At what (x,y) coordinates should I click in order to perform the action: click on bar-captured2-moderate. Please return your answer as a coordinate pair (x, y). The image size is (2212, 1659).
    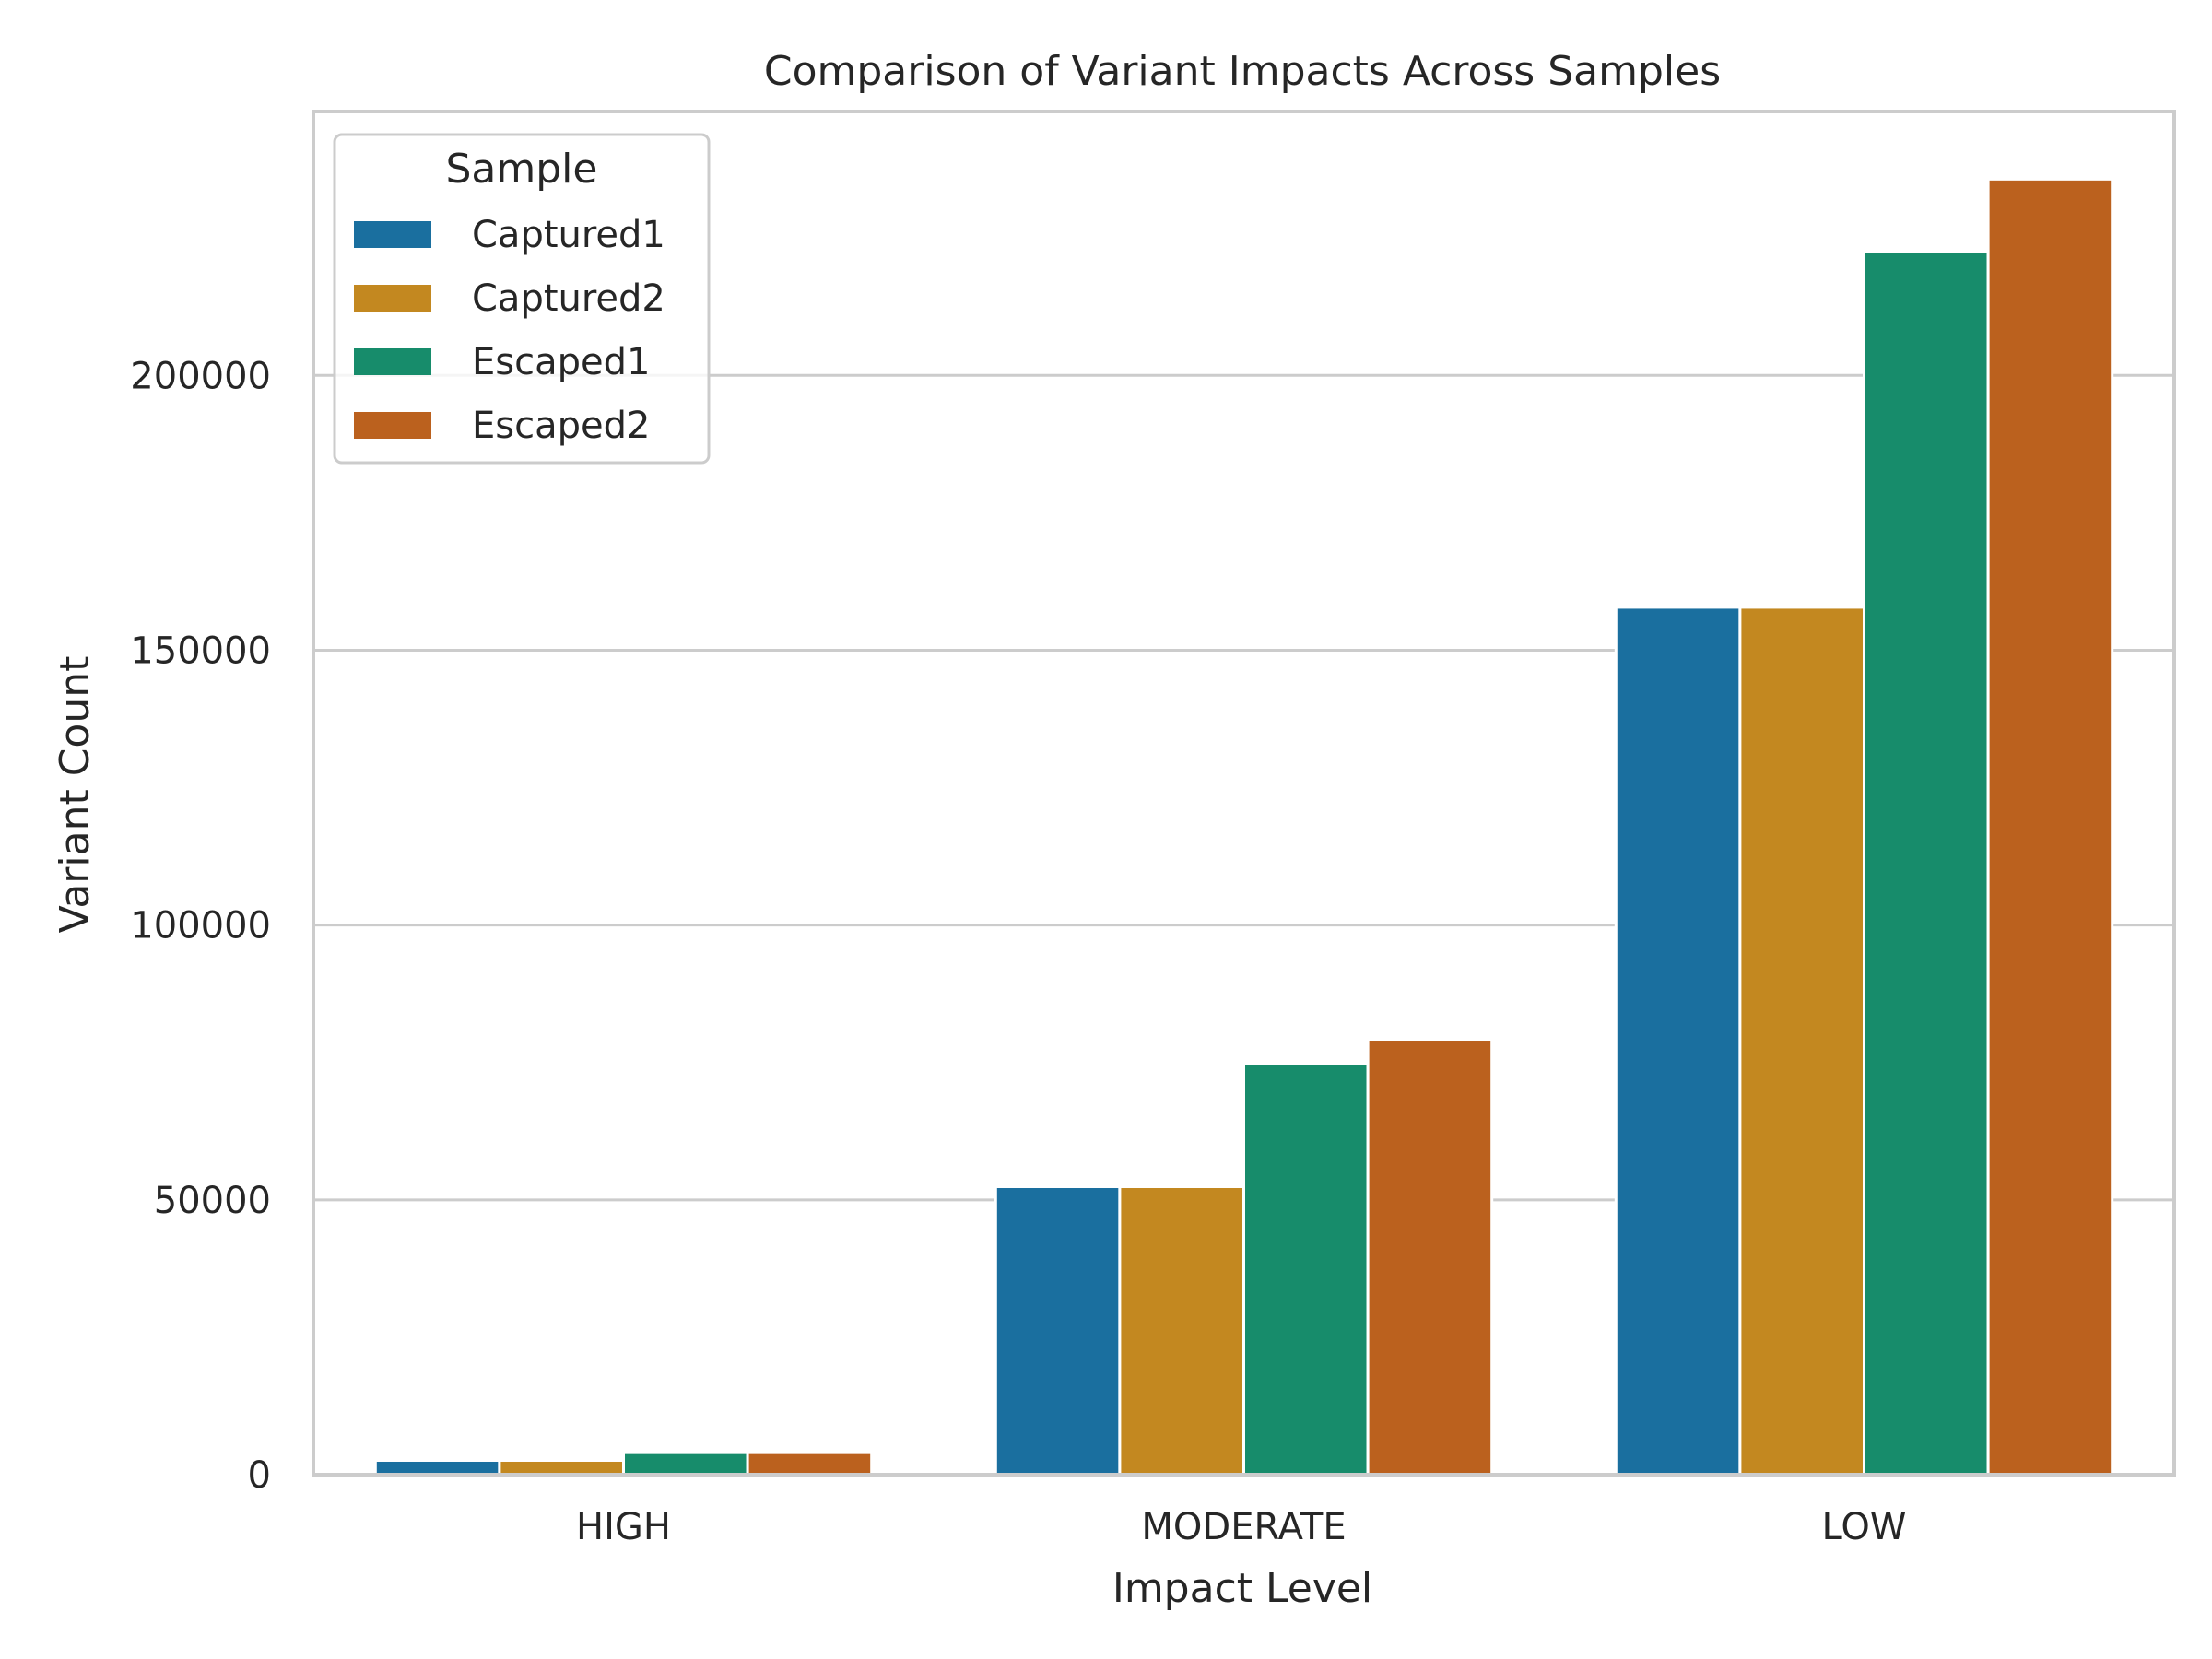
    Looking at the image, I should click on (1182, 1331).